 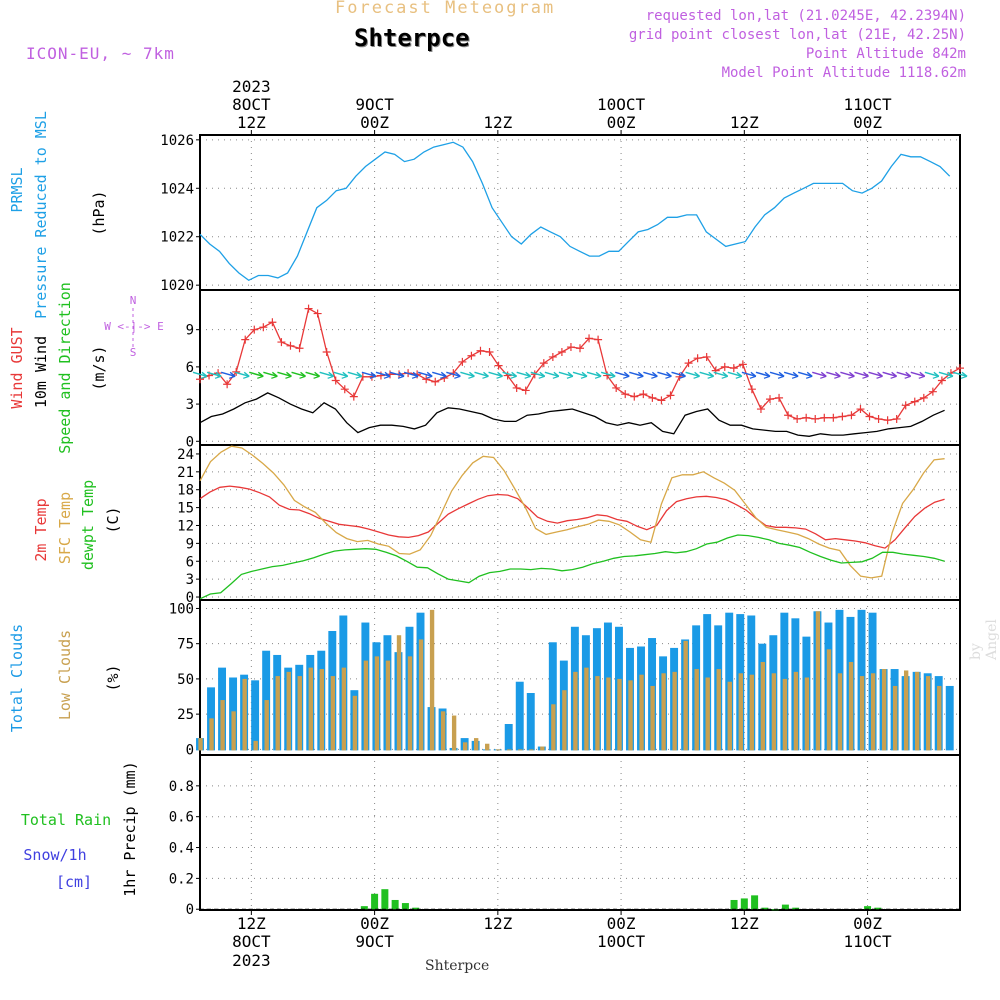 I want to click on ylabel-ms: (m/s), so click(x=99, y=367).